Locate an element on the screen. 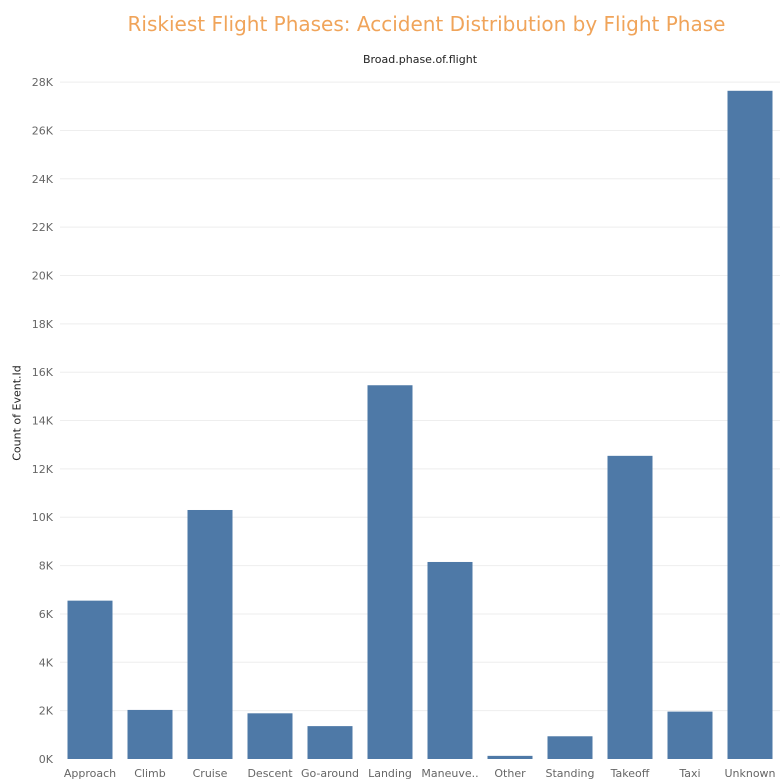 This screenshot has height=781, width=781. y-tick-label: 2K is located at coordinates (46, 711).